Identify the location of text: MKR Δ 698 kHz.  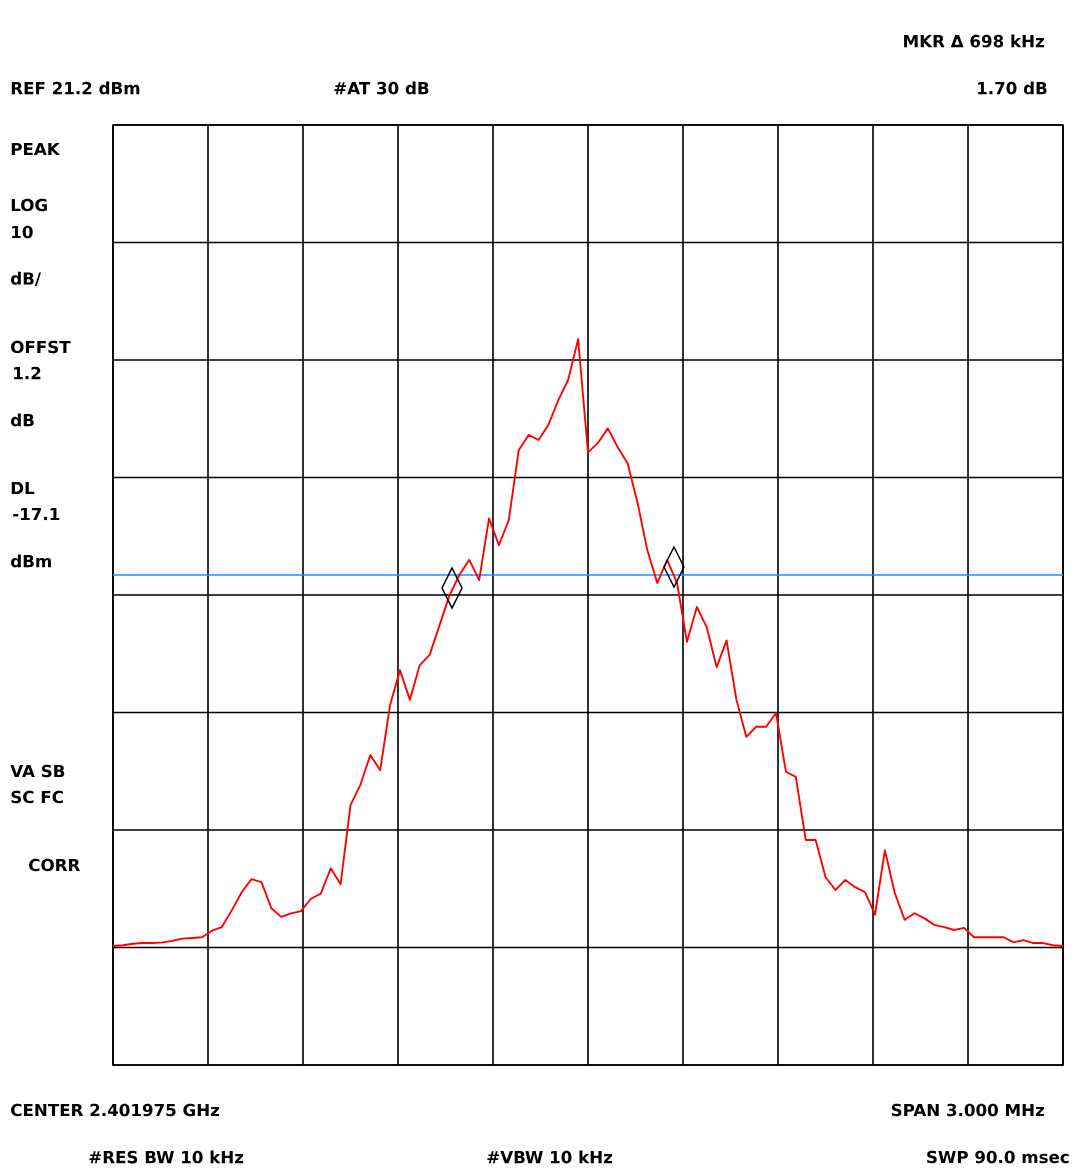
(974, 41).